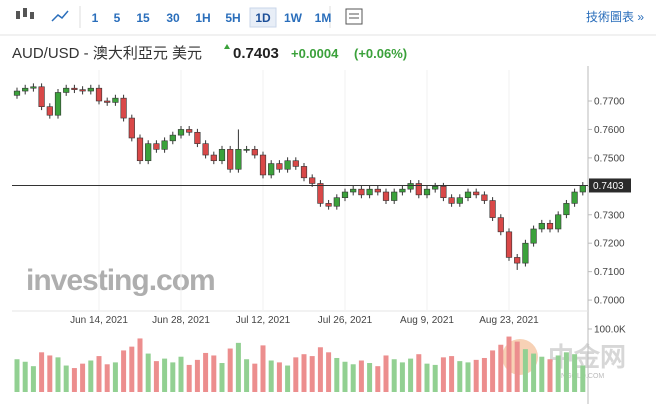 This screenshot has height=404, width=656. I want to click on watermark: investing.com, so click(120, 280).